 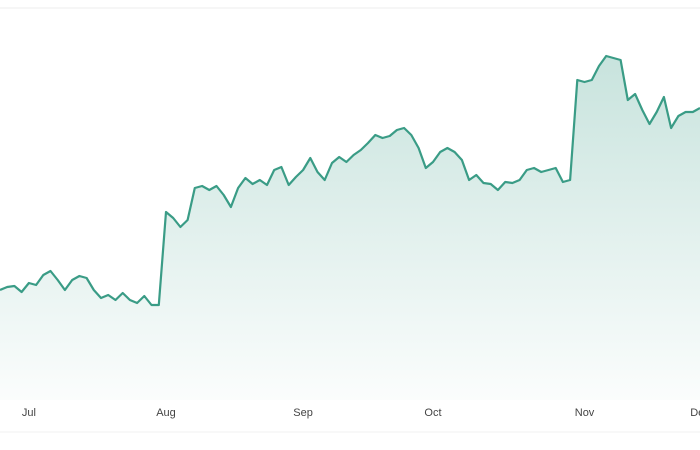 I want to click on x-tick-label: Jul, so click(x=29, y=413).